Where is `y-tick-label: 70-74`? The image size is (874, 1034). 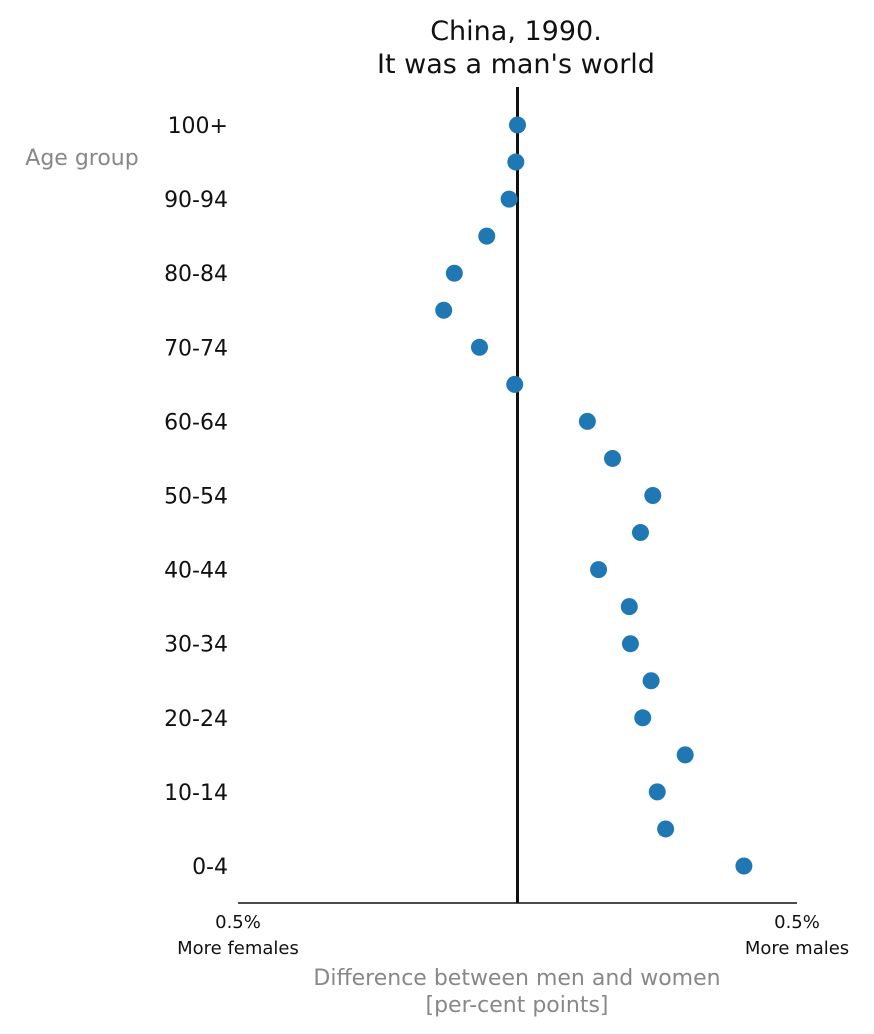
y-tick-label: 70-74 is located at coordinates (196, 348).